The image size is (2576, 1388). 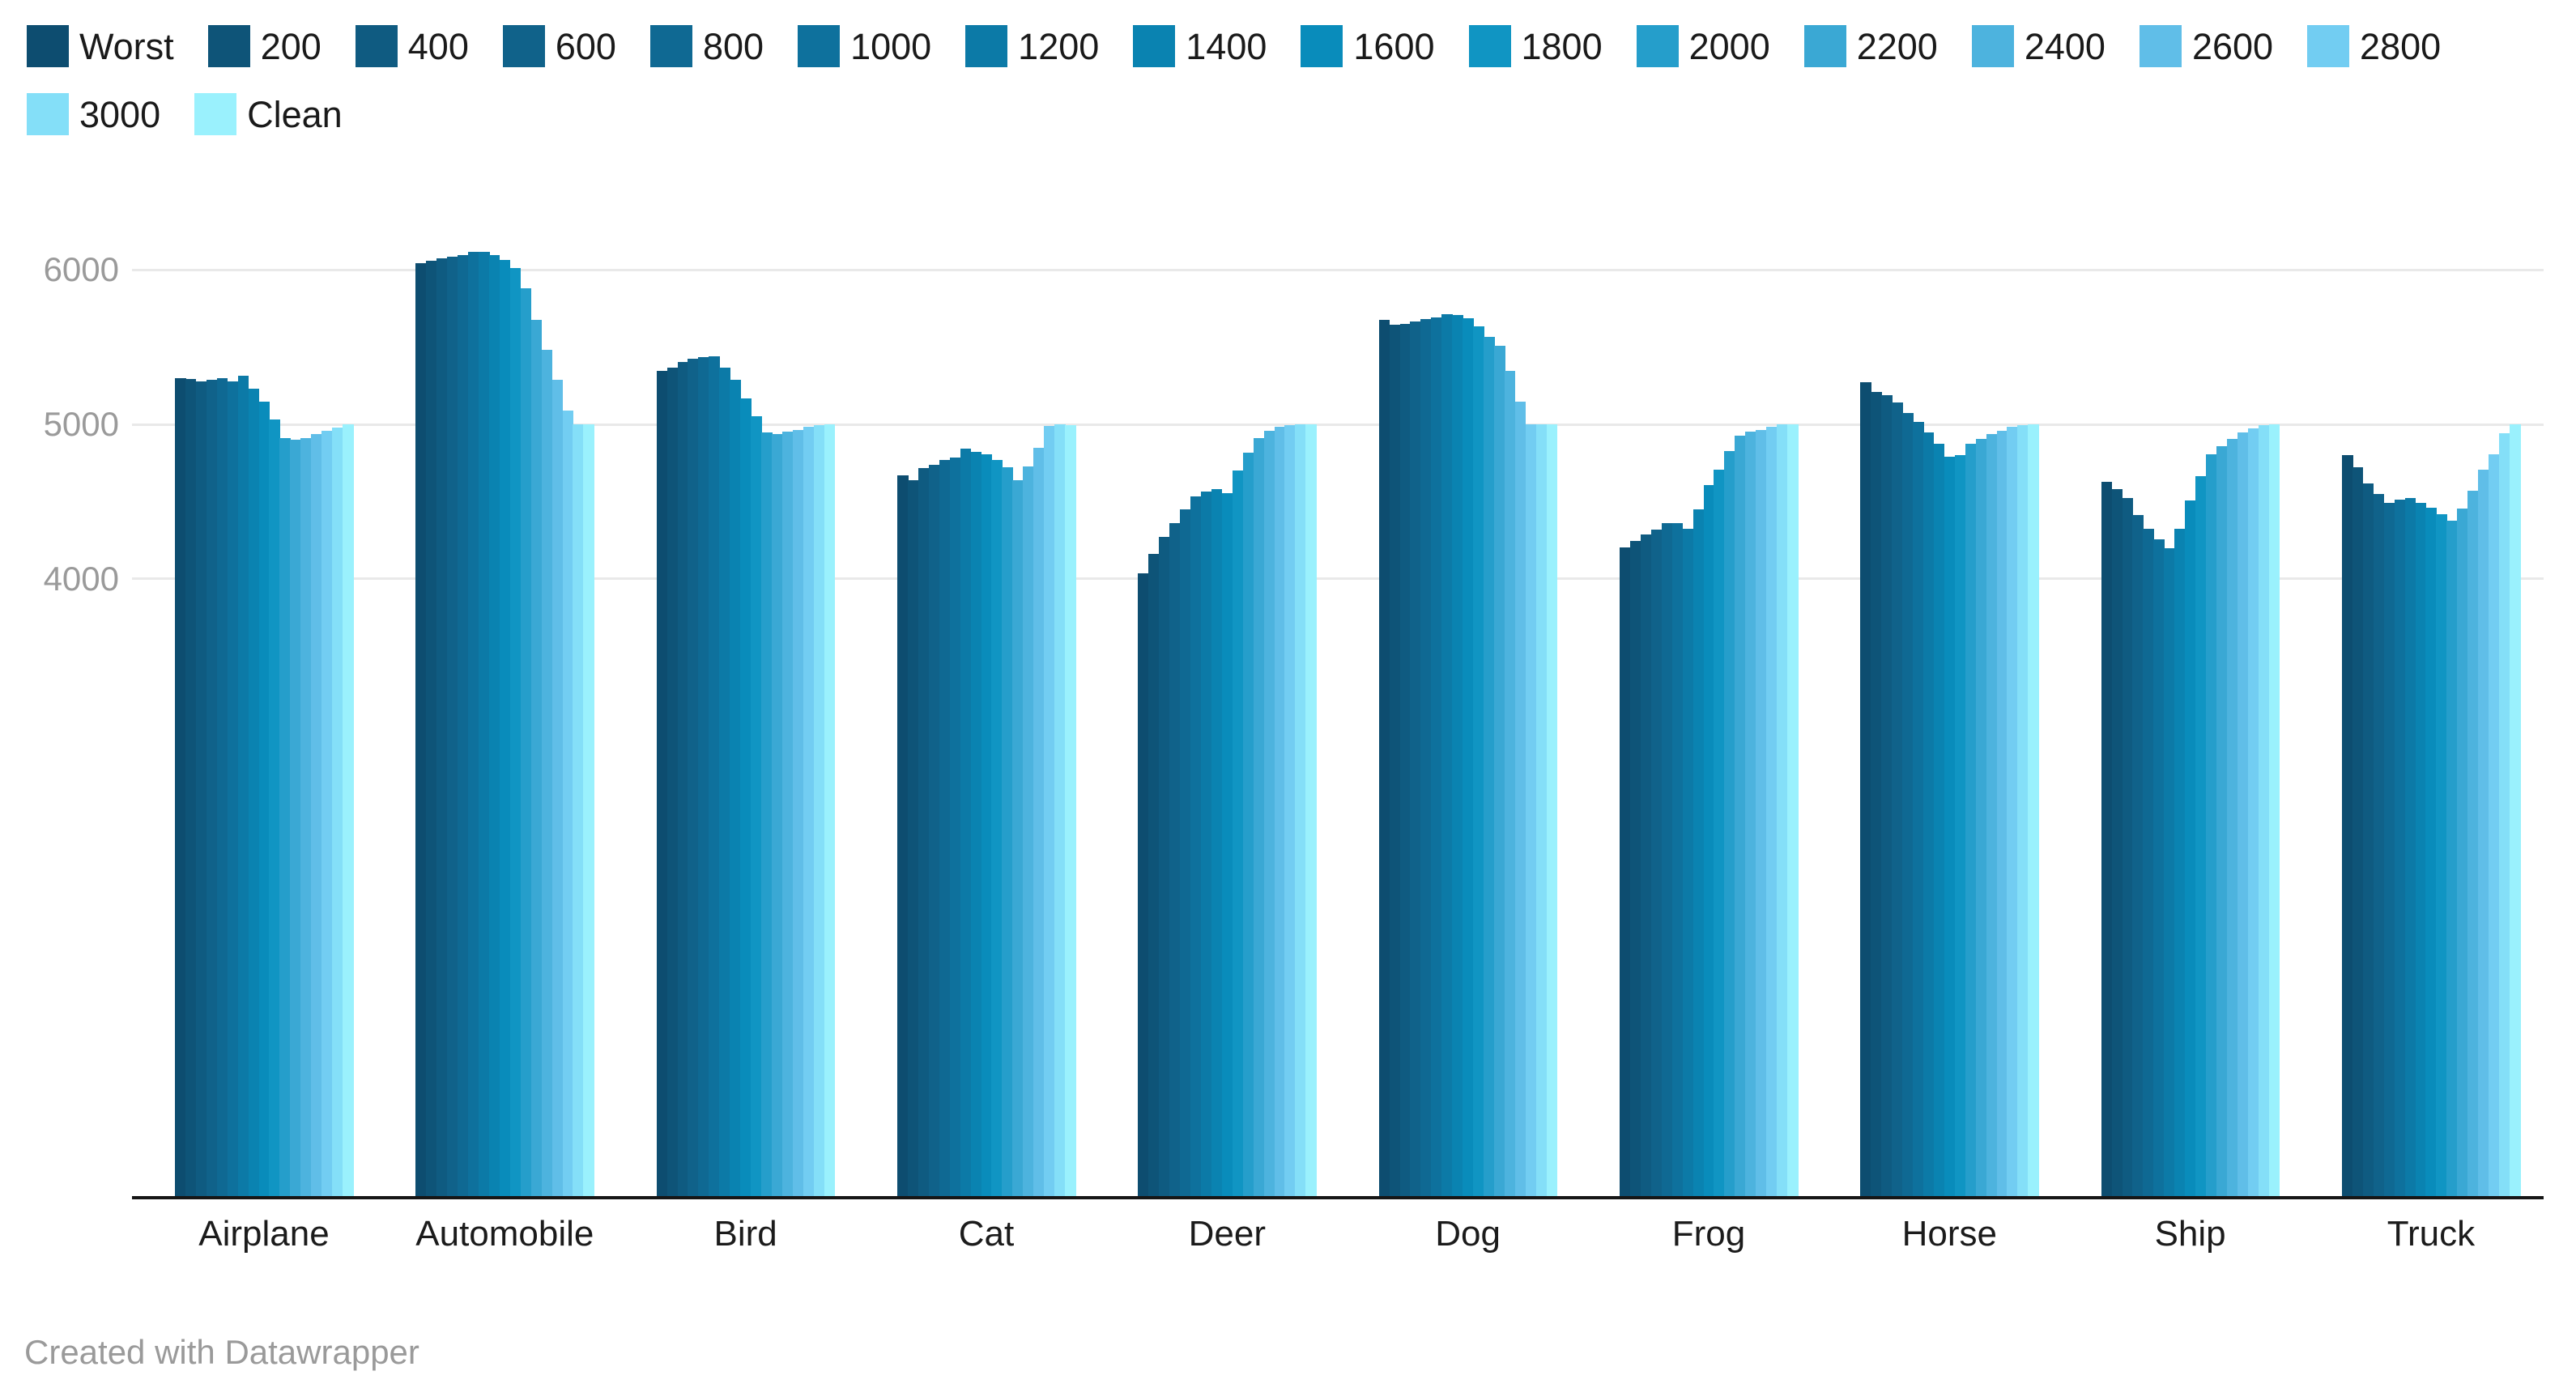 What do you see at coordinates (1032, 46) in the screenshot?
I see `legend-item: 1200` at bounding box center [1032, 46].